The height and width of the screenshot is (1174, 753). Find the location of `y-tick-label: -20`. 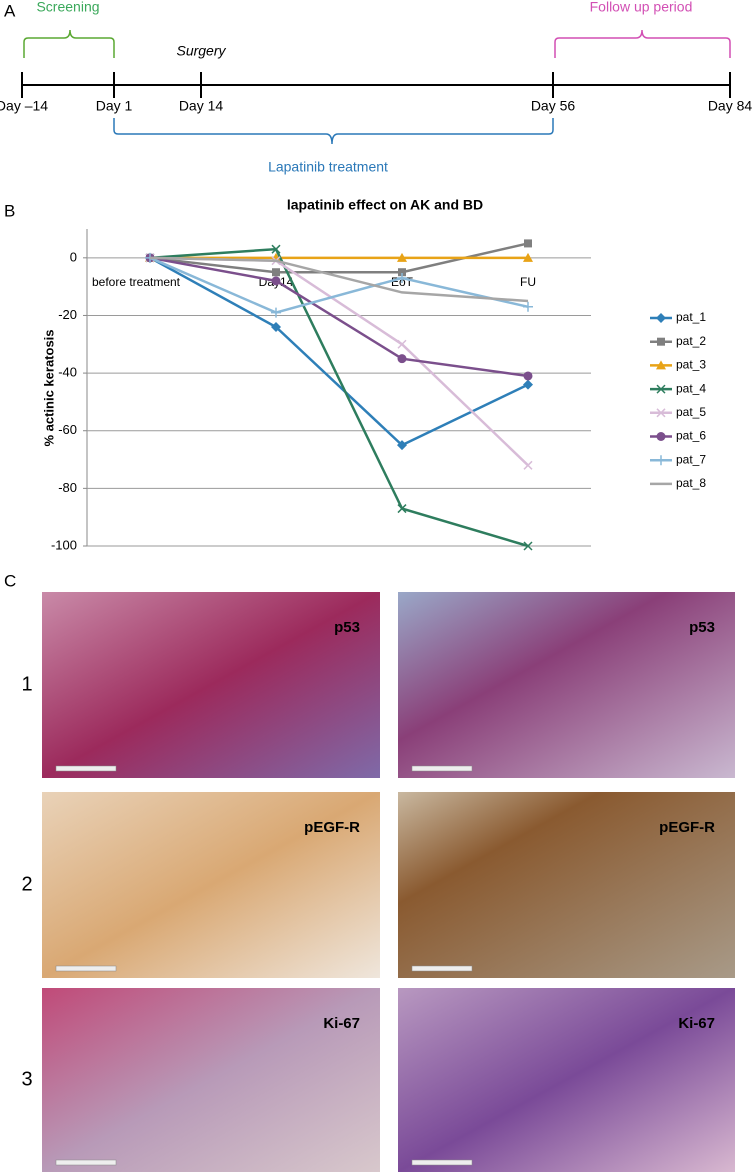

y-tick-label: -20 is located at coordinates (67, 314).